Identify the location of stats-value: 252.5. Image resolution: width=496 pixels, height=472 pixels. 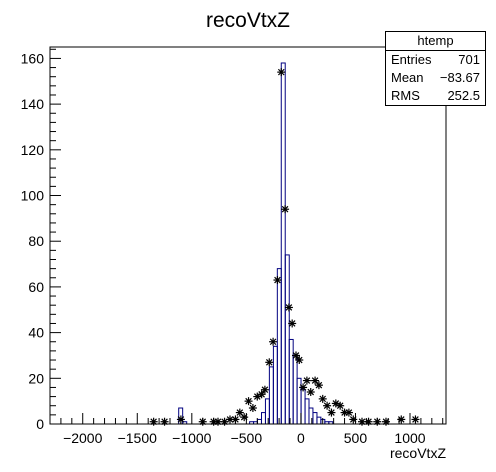
(463, 95).